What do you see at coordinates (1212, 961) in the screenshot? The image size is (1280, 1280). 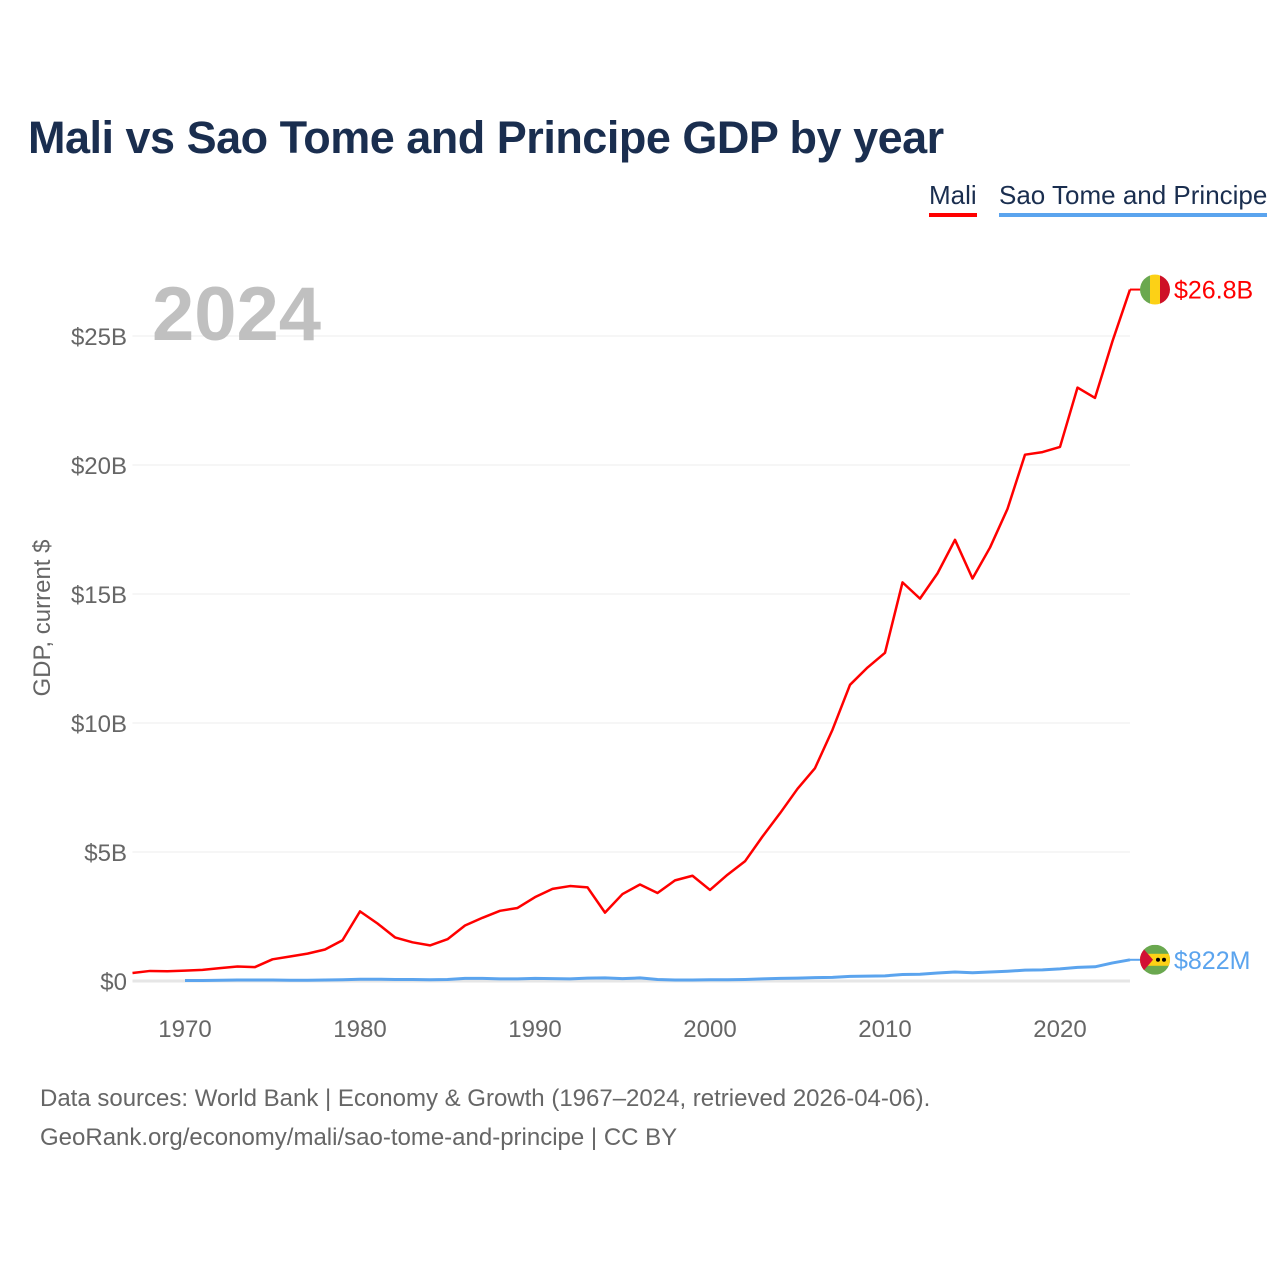 I see `end-value-label: $822M` at bounding box center [1212, 961].